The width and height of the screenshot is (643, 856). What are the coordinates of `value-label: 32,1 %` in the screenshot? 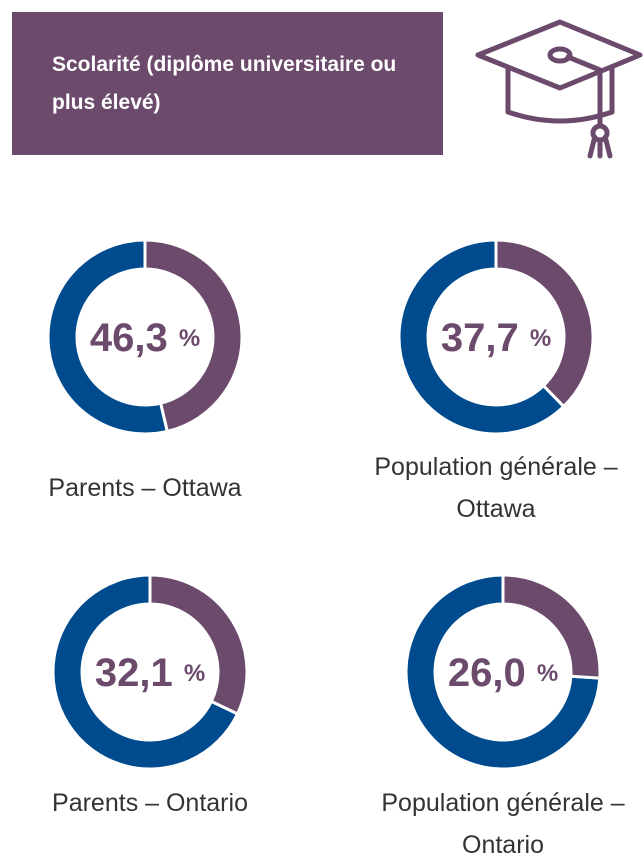 It's located at (150, 673).